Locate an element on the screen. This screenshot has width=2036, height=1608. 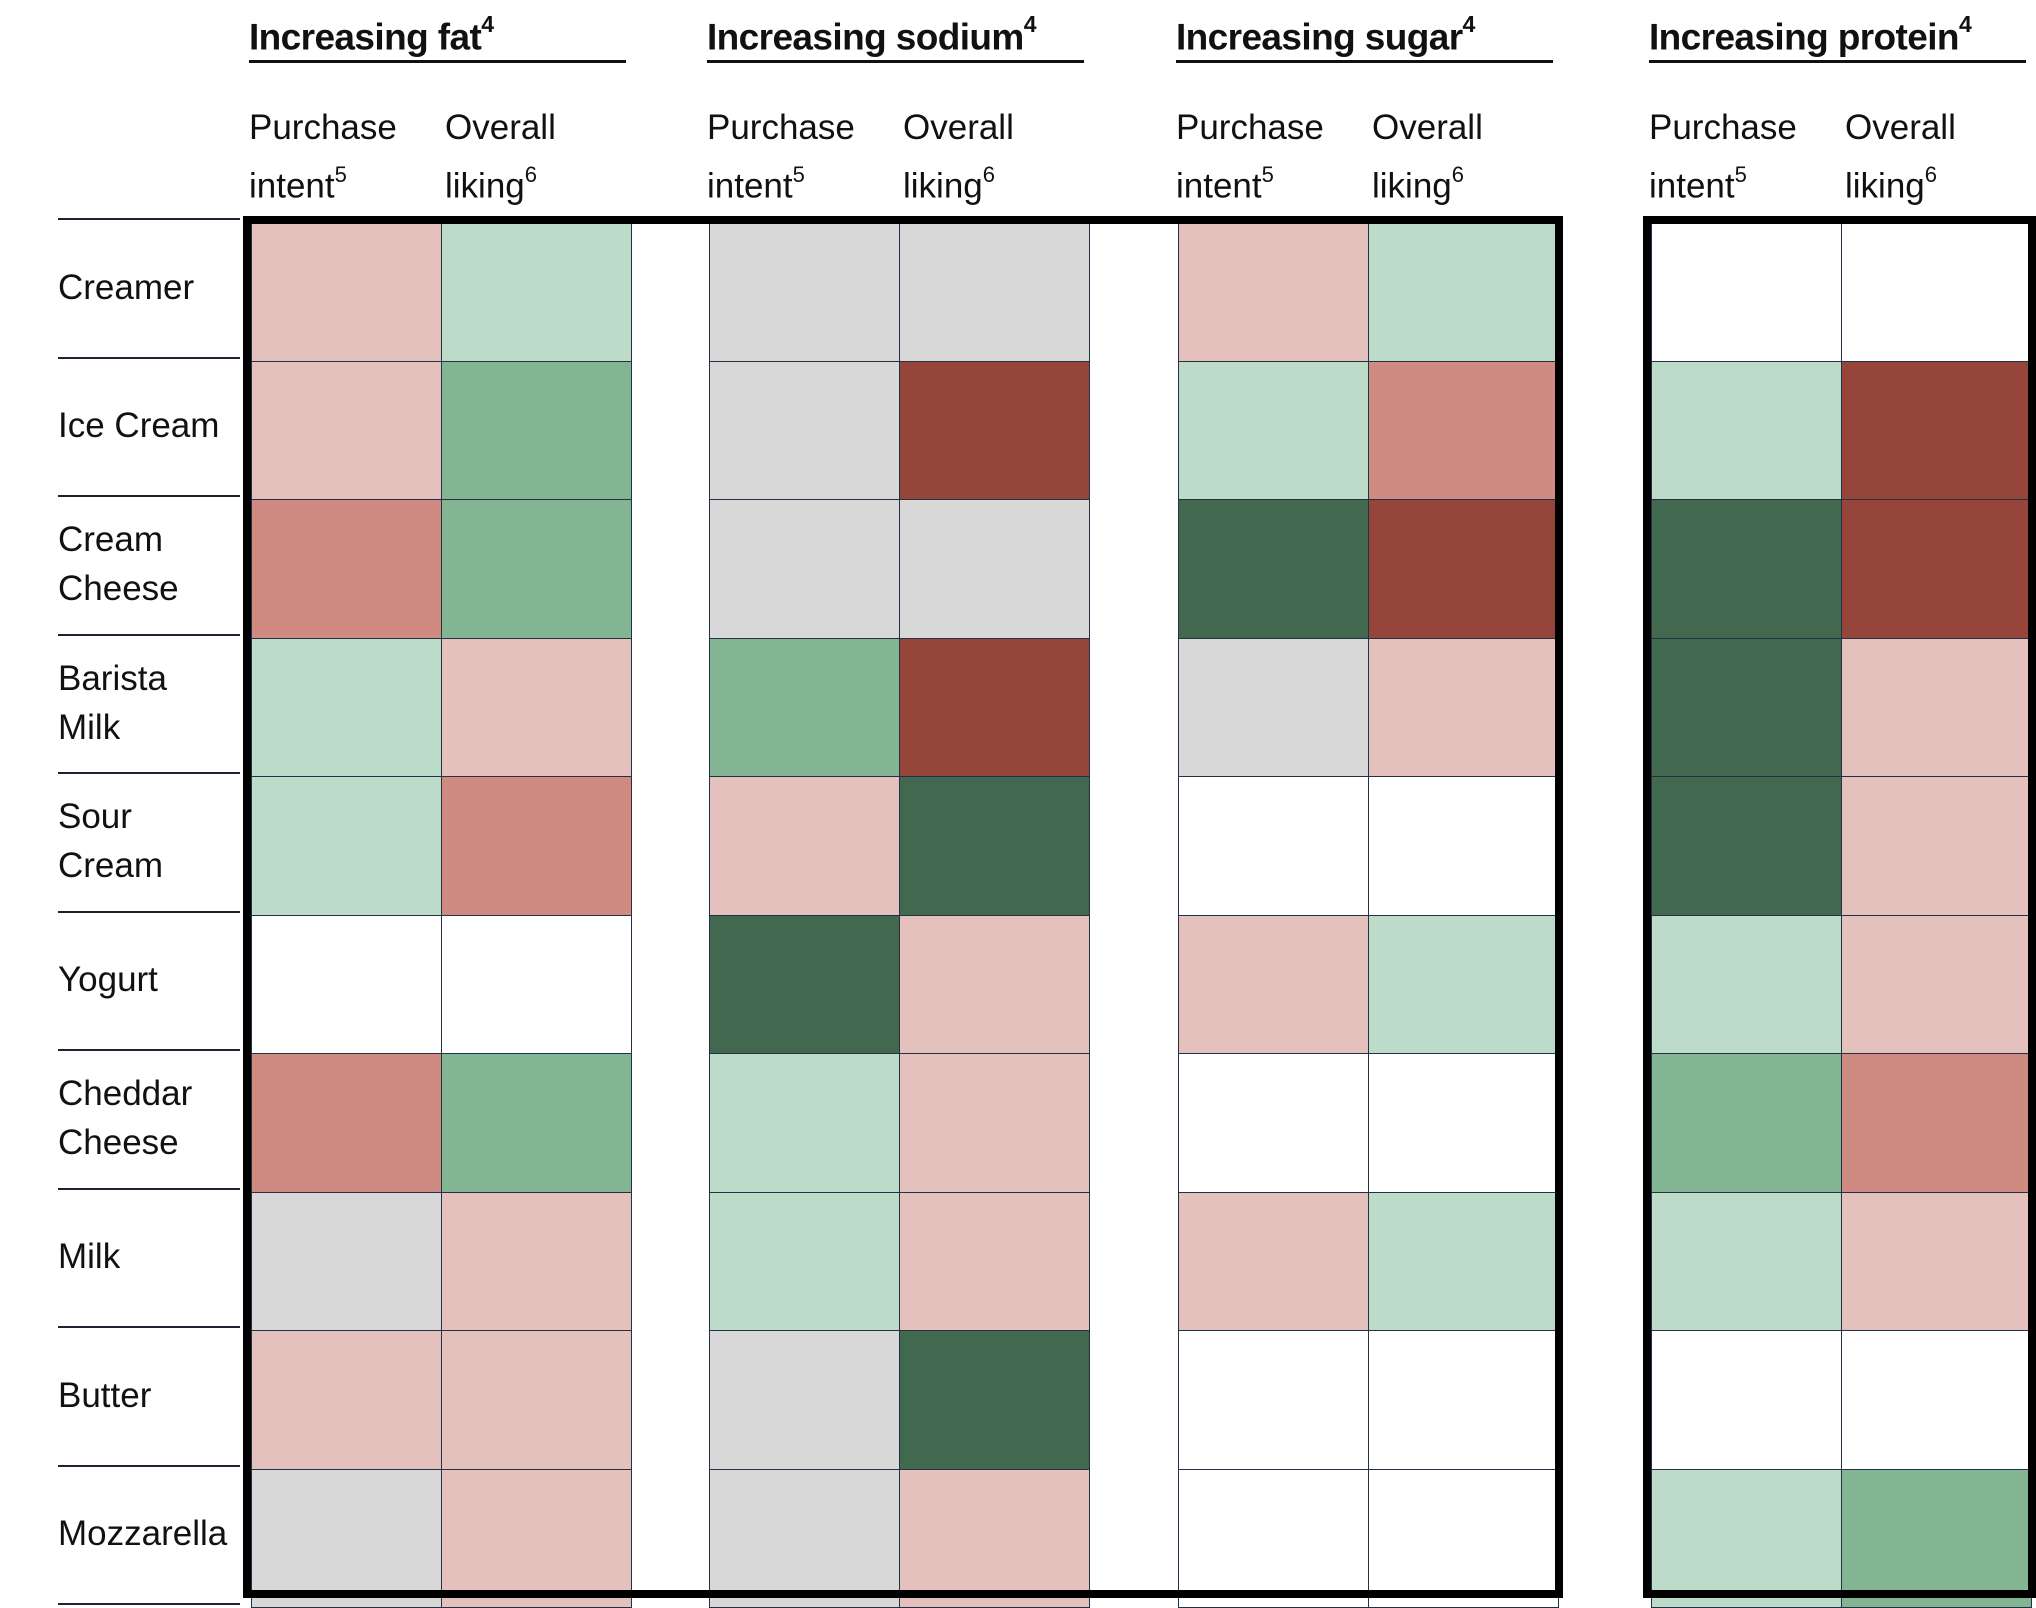
row-label-text: Barista Milk is located at coordinates (112, 703).